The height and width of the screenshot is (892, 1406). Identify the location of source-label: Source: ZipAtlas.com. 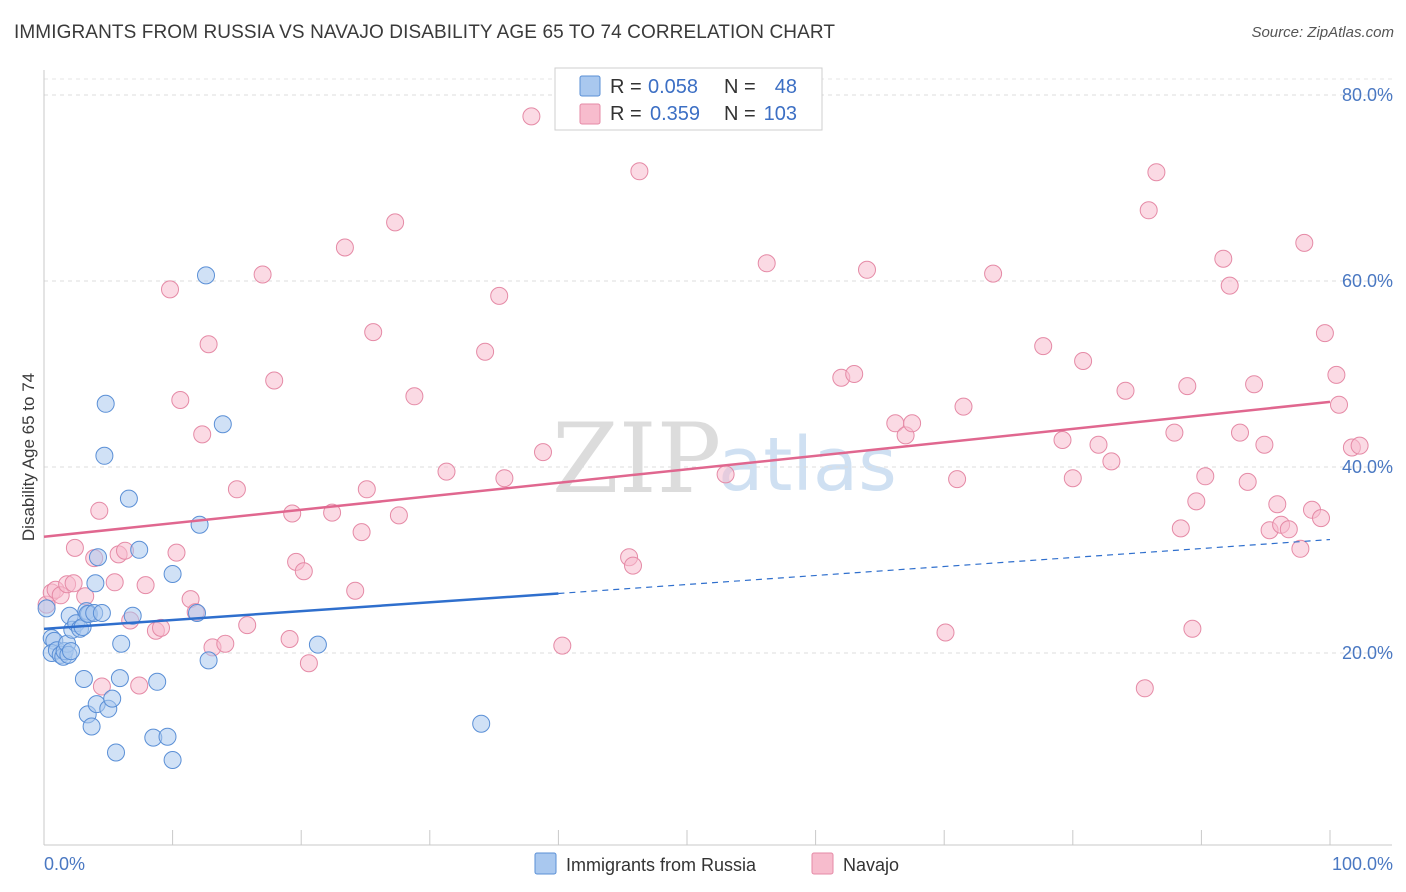
(1322, 32).